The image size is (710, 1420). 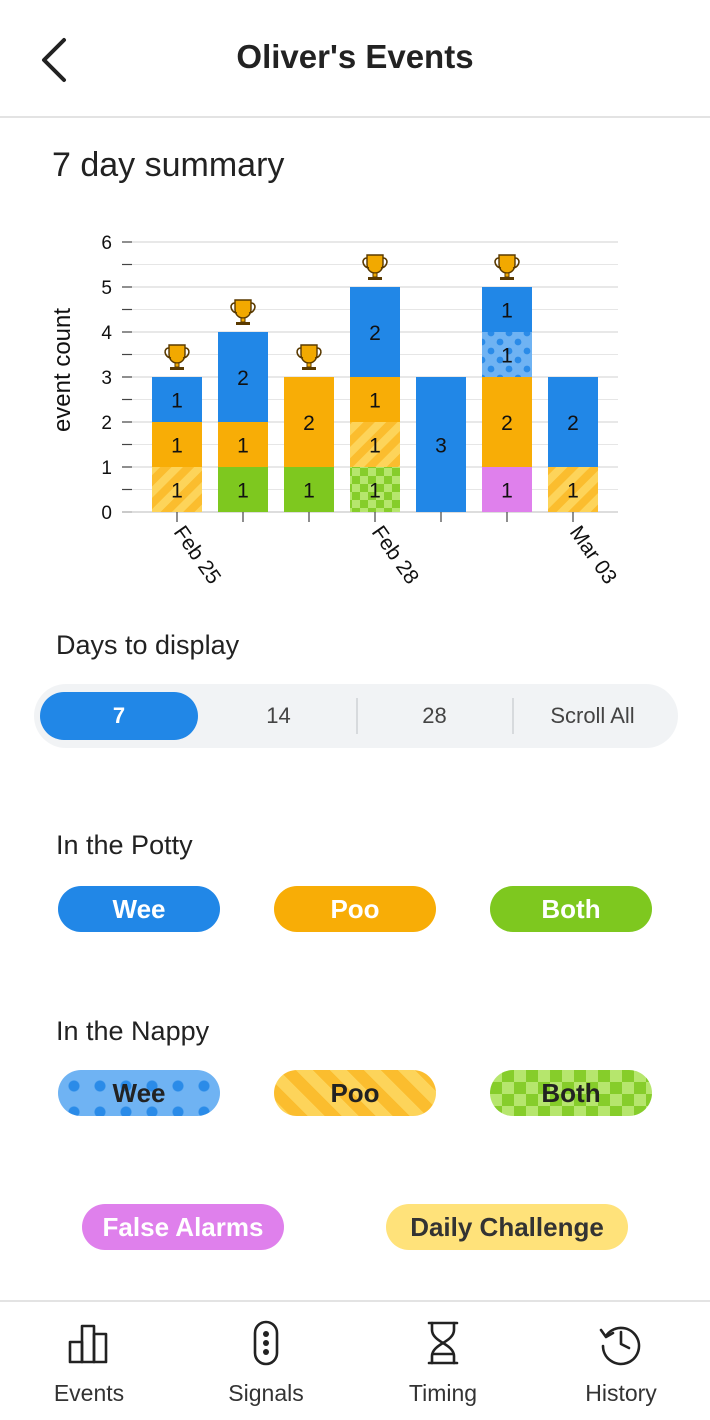 What do you see at coordinates (106, 333) in the screenshot?
I see `y-tick-label: 4` at bounding box center [106, 333].